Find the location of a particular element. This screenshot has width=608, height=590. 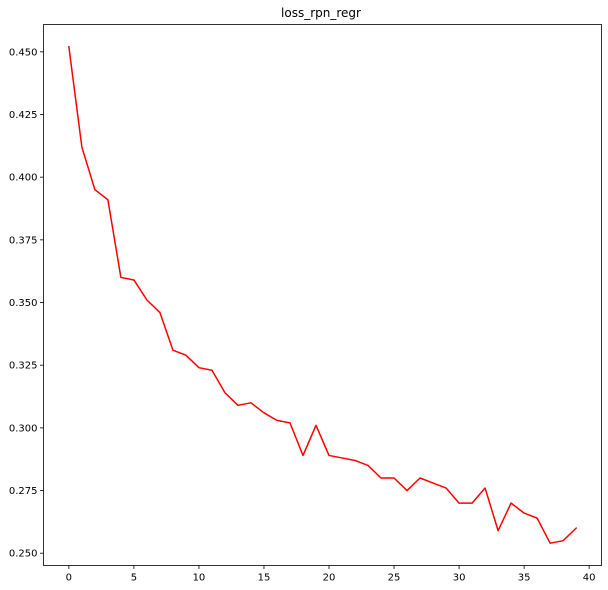

chart-title: loss_rpn_regr is located at coordinates (321, 13).